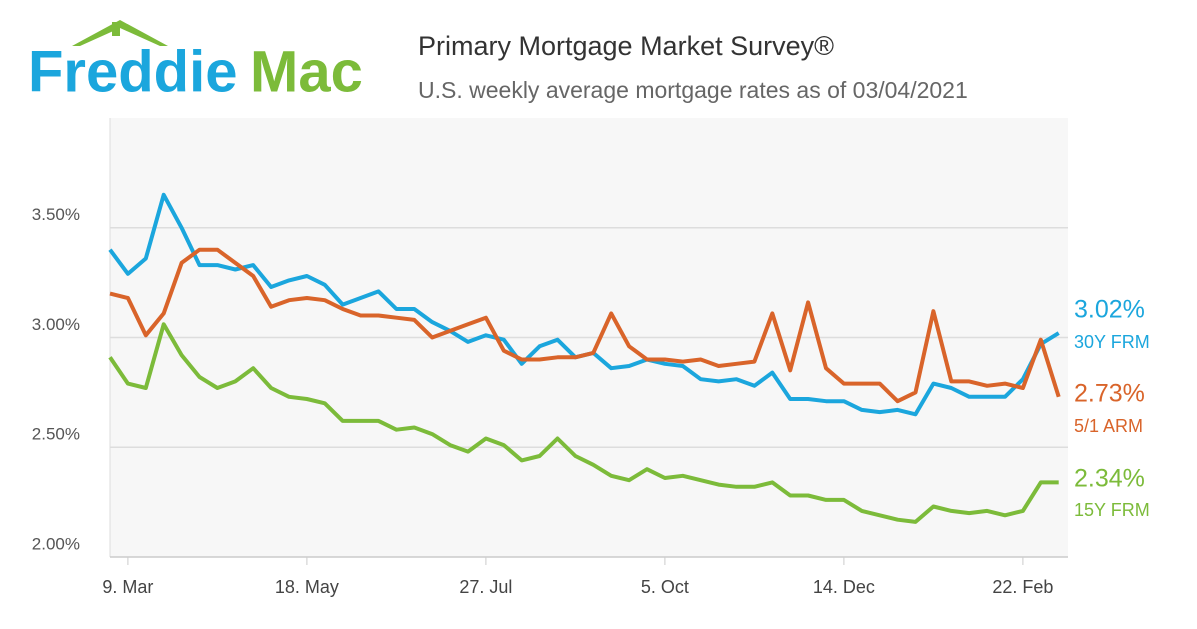 This screenshot has height=629, width=1197. What do you see at coordinates (56, 434) in the screenshot?
I see `y-tick-label: 2.50%` at bounding box center [56, 434].